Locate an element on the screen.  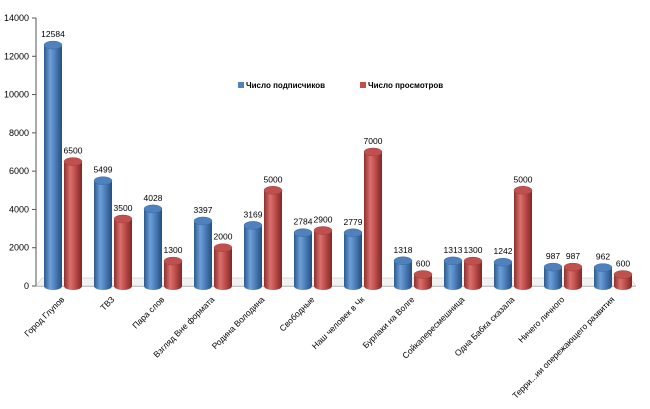
y-tick-label: 12000 is located at coordinates (16, 56).